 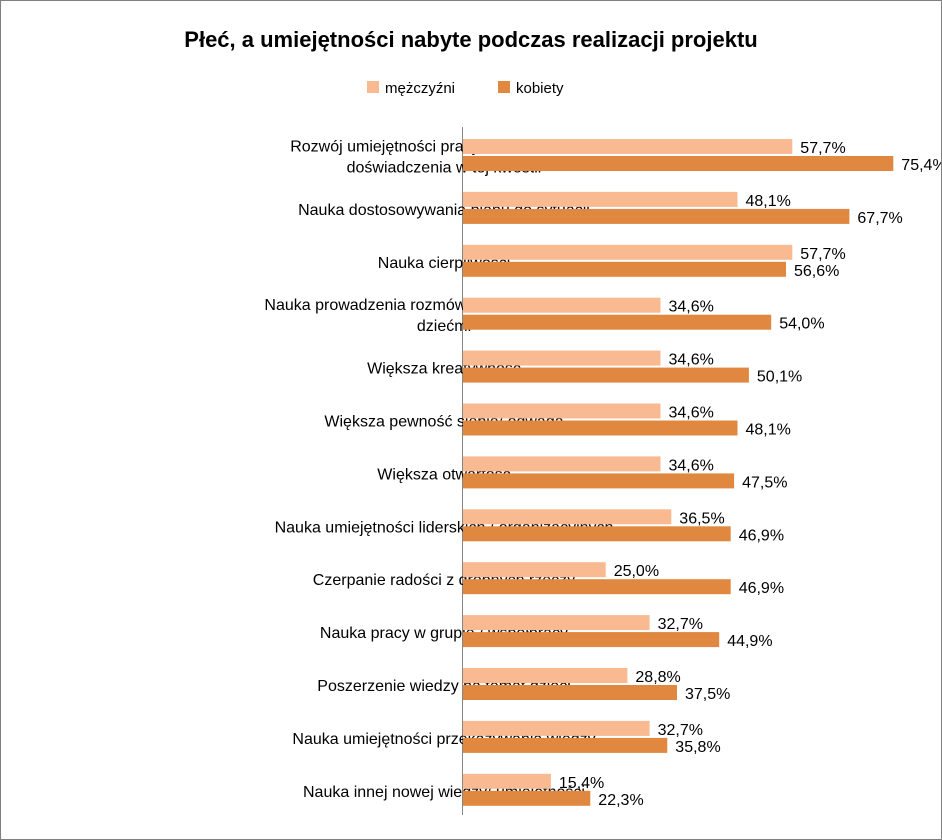 I want to click on data-label-women: 67,7%, so click(x=879, y=218).